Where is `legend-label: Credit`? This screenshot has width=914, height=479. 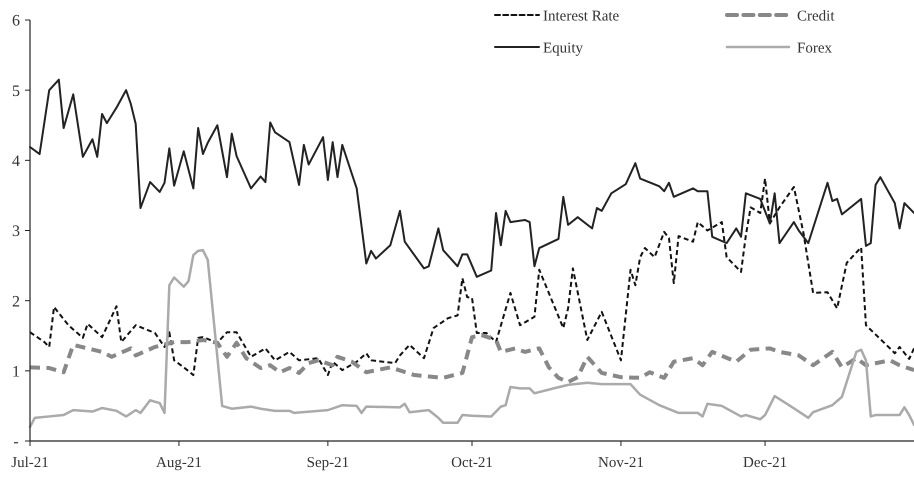 legend-label: Credit is located at coordinates (816, 16).